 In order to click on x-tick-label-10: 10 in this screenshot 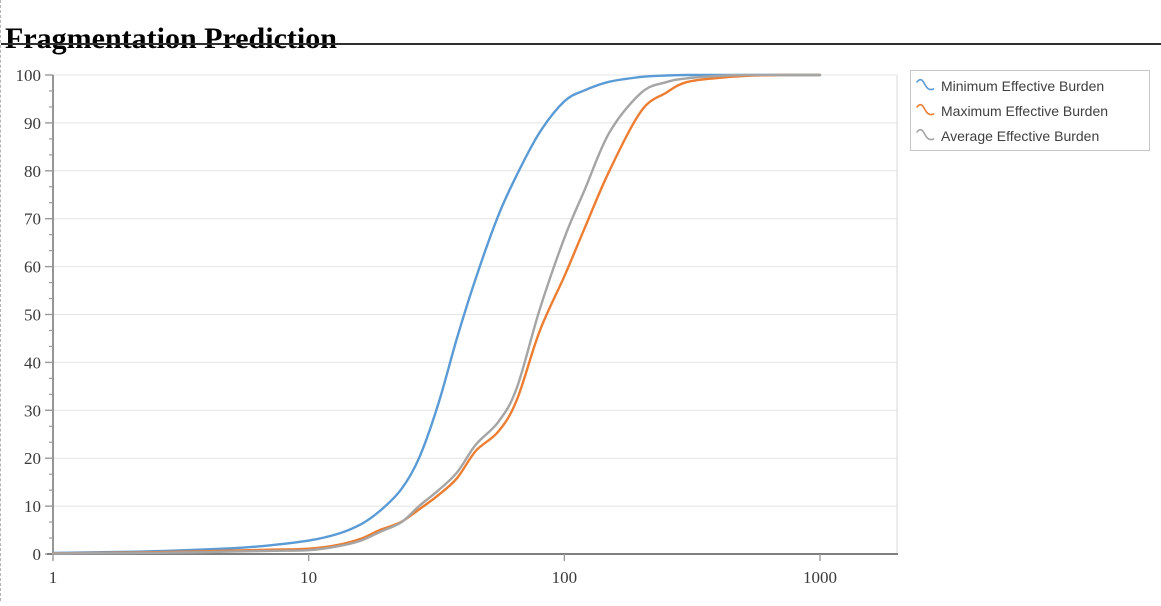, I will do `click(308, 577)`.